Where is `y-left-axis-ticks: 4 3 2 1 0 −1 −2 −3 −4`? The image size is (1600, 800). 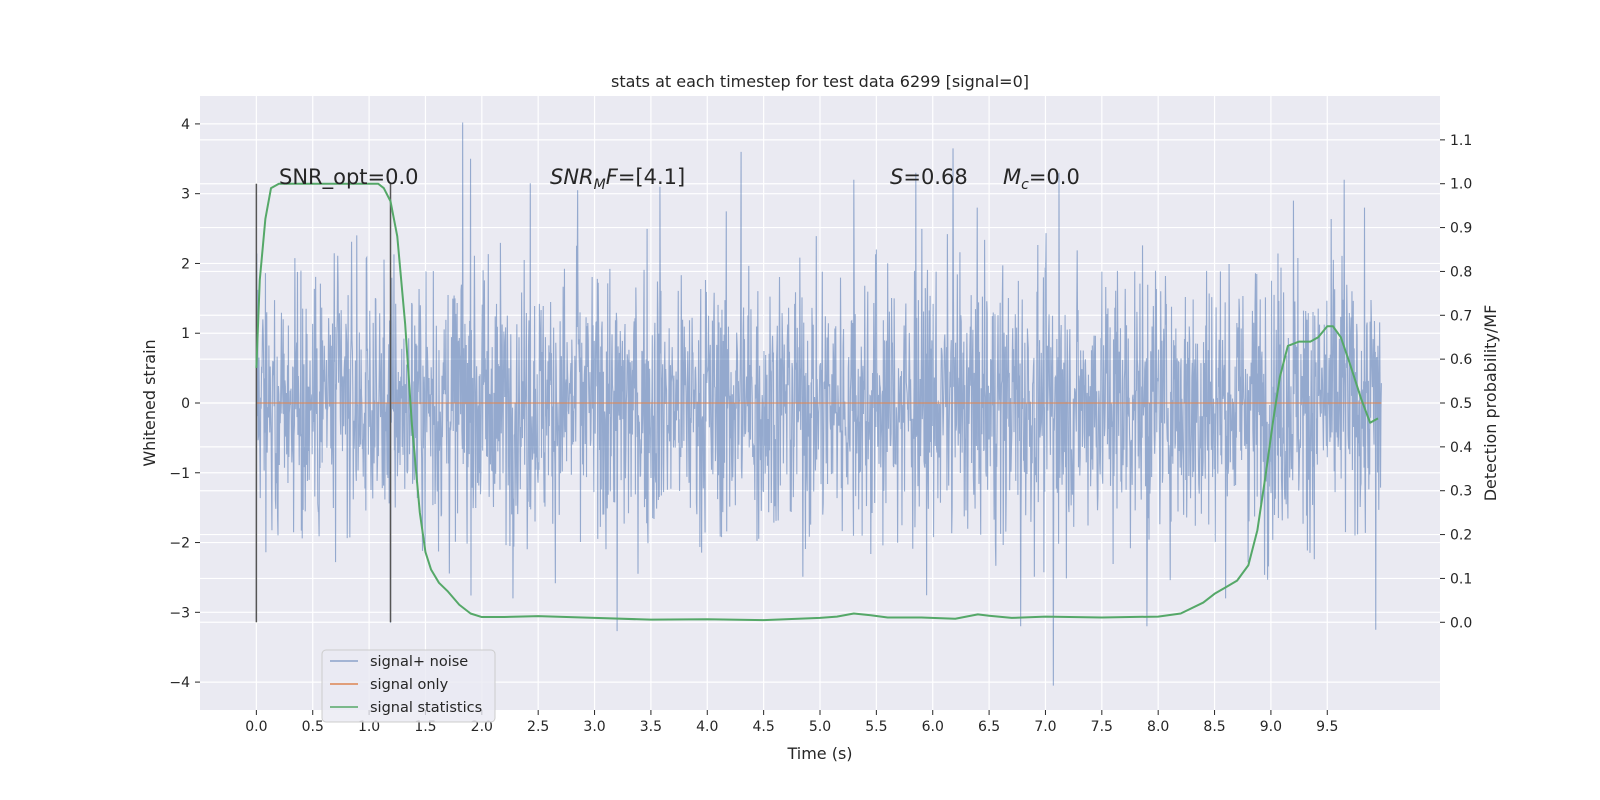
y-left-axis-ticks: 4 3 2 1 0 −1 −2 −3 −4 is located at coordinates (184, 404).